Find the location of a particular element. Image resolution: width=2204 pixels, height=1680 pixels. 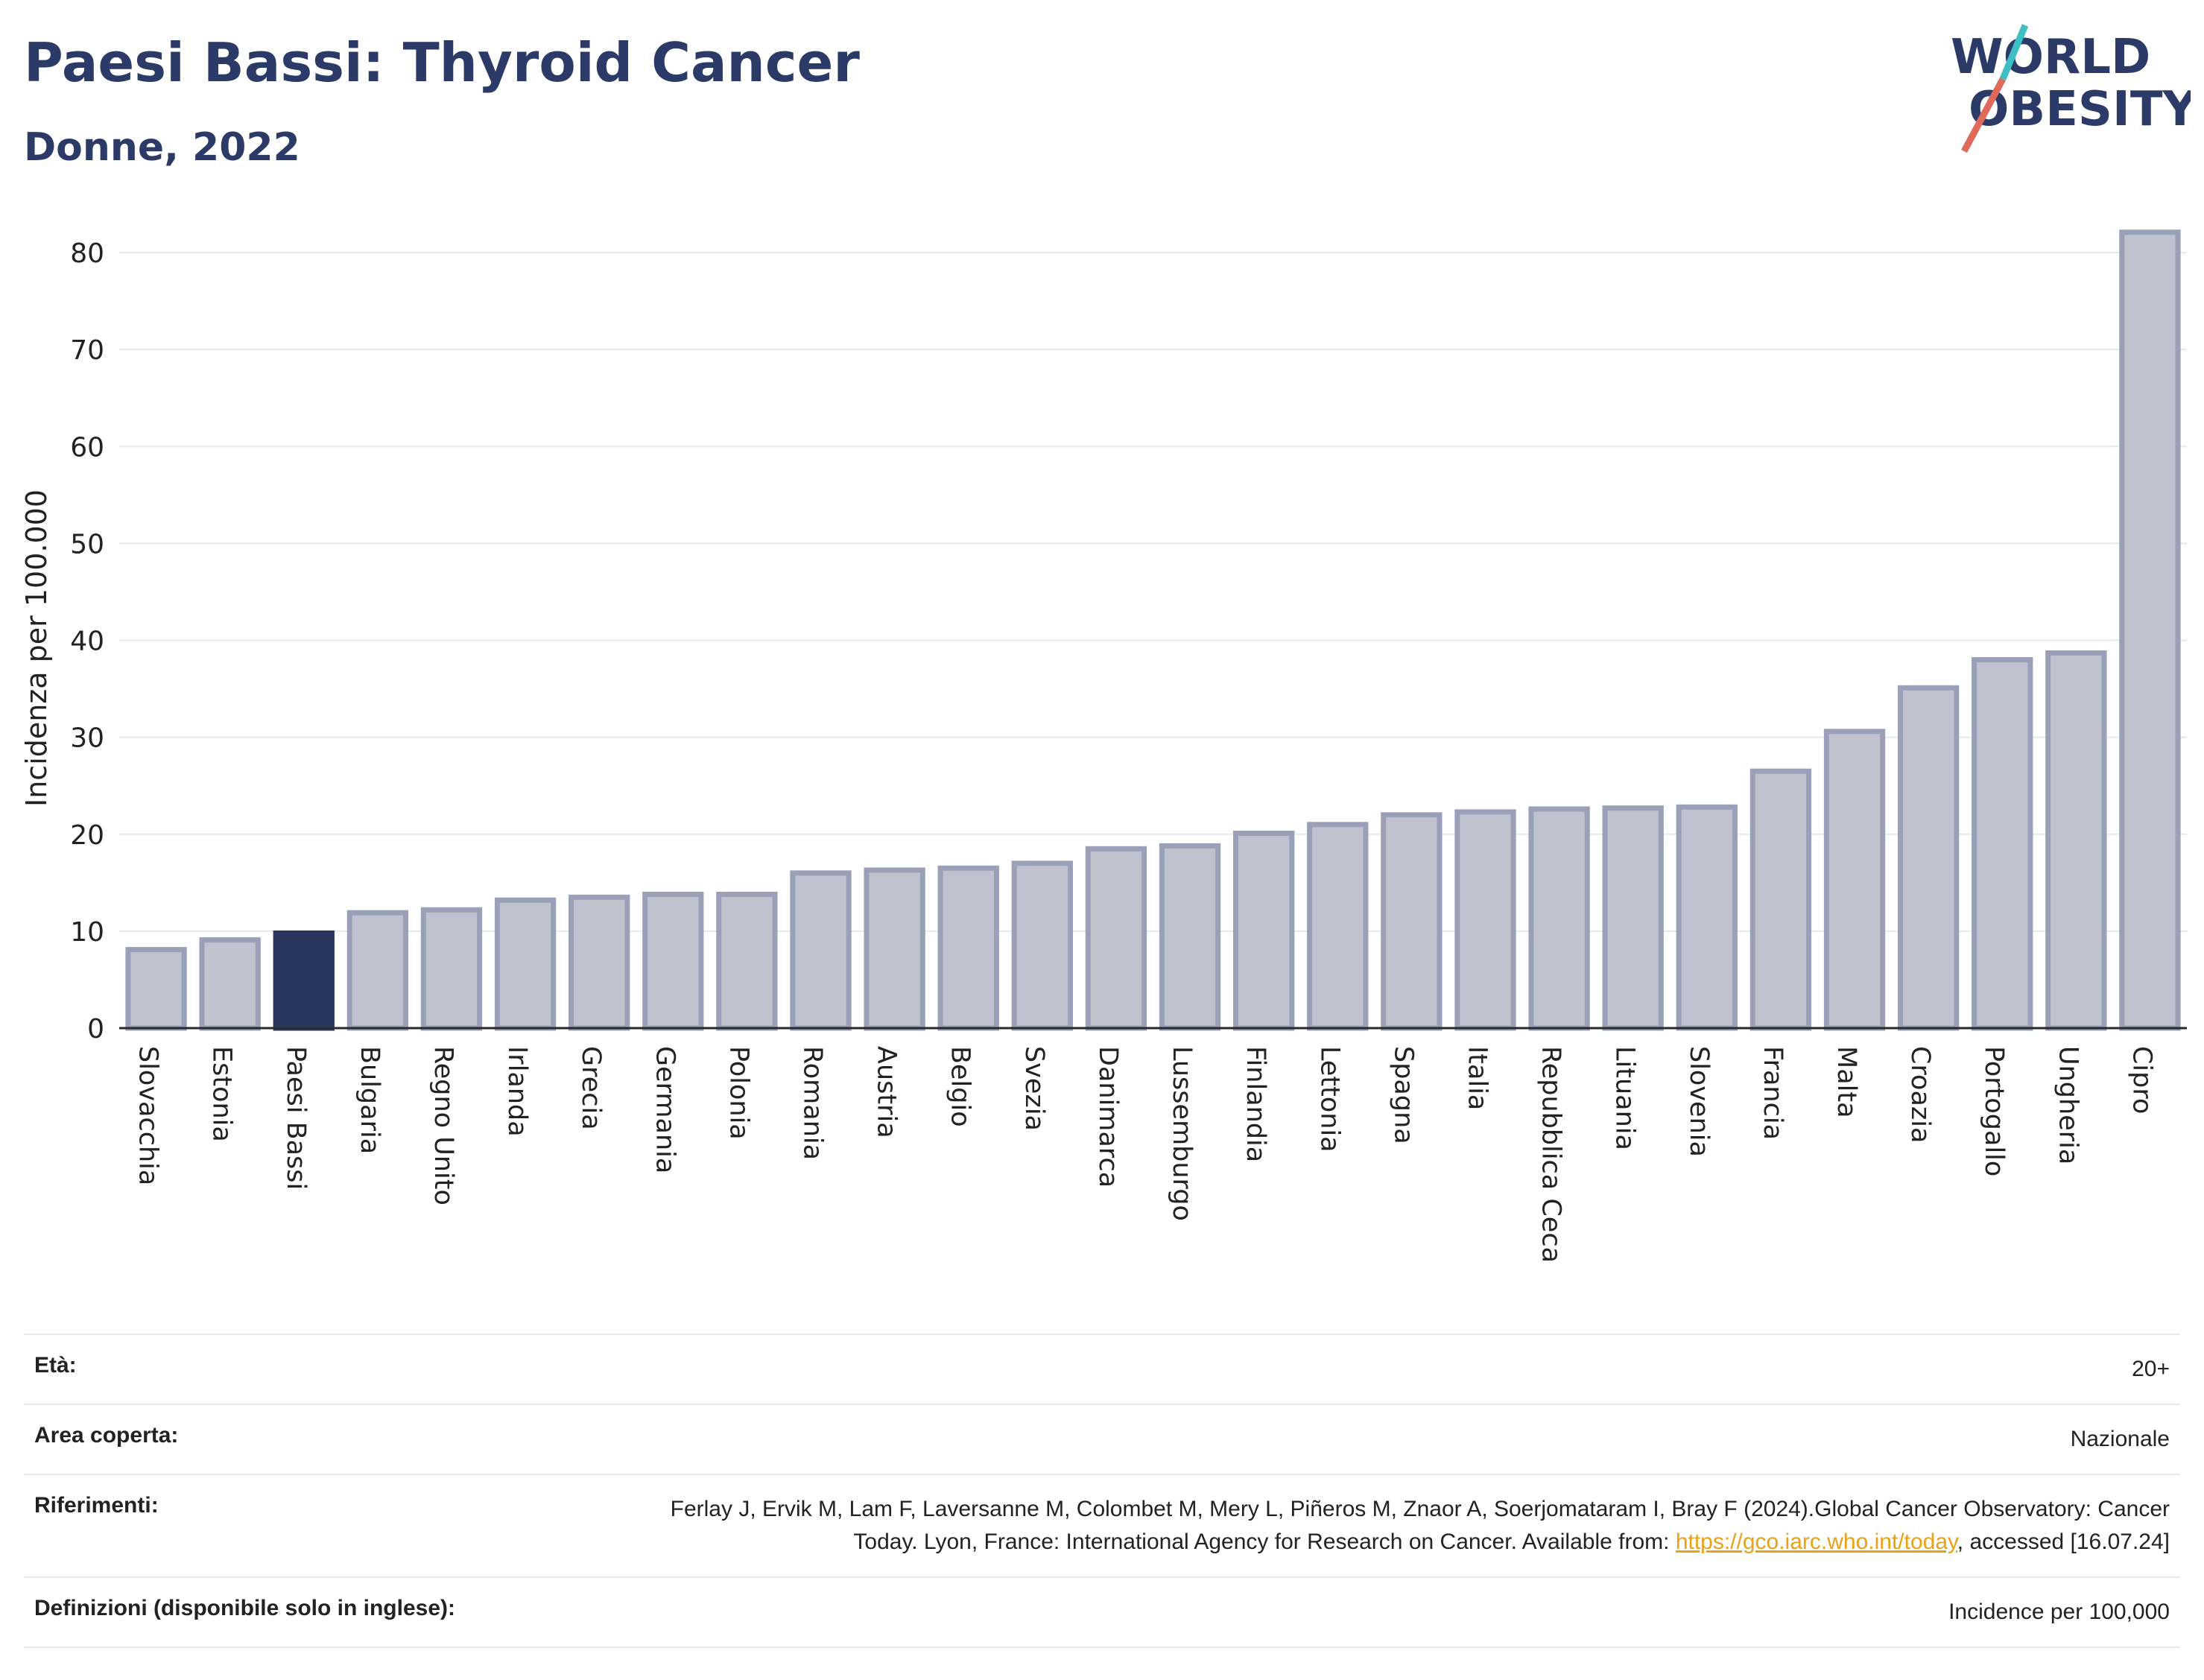

area-label: Area coperta: is located at coordinates (106, 1435).